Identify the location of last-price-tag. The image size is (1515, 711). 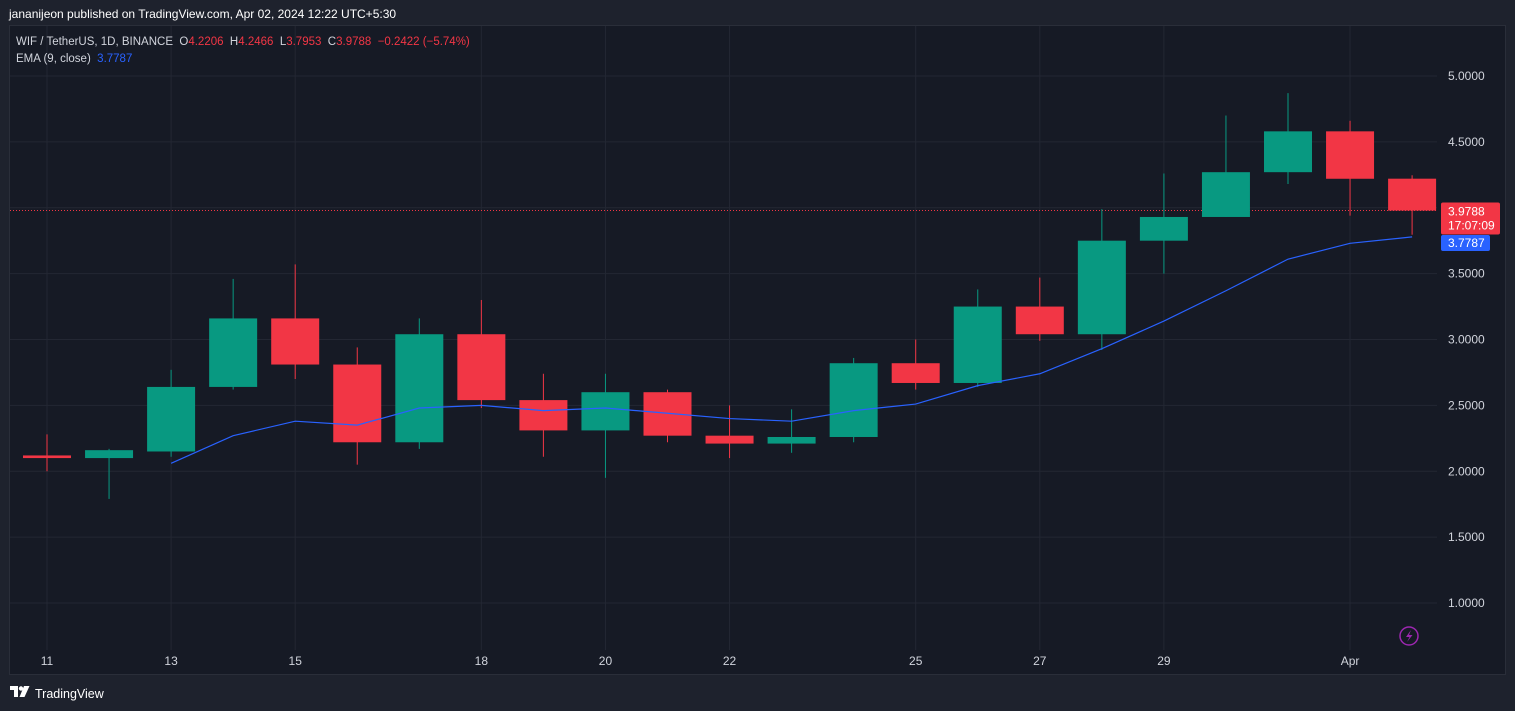
(1470, 218).